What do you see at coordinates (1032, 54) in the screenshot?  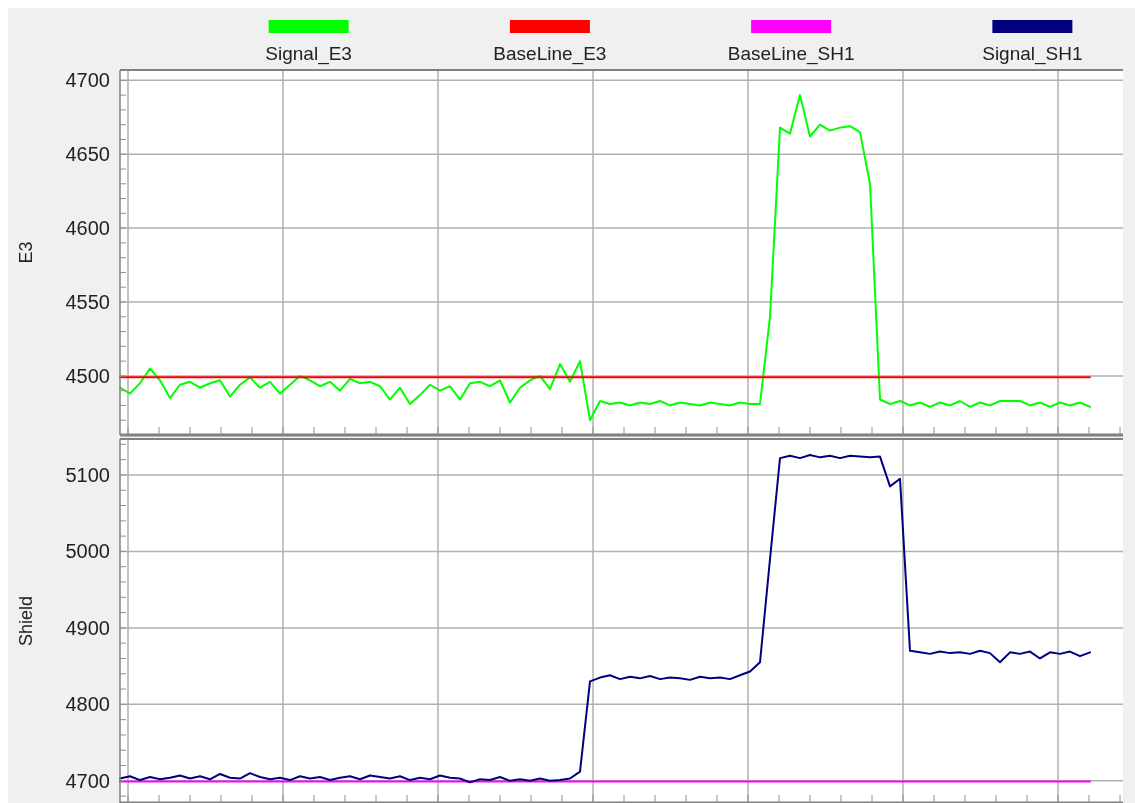 I see `legend-label: Signal_SH1` at bounding box center [1032, 54].